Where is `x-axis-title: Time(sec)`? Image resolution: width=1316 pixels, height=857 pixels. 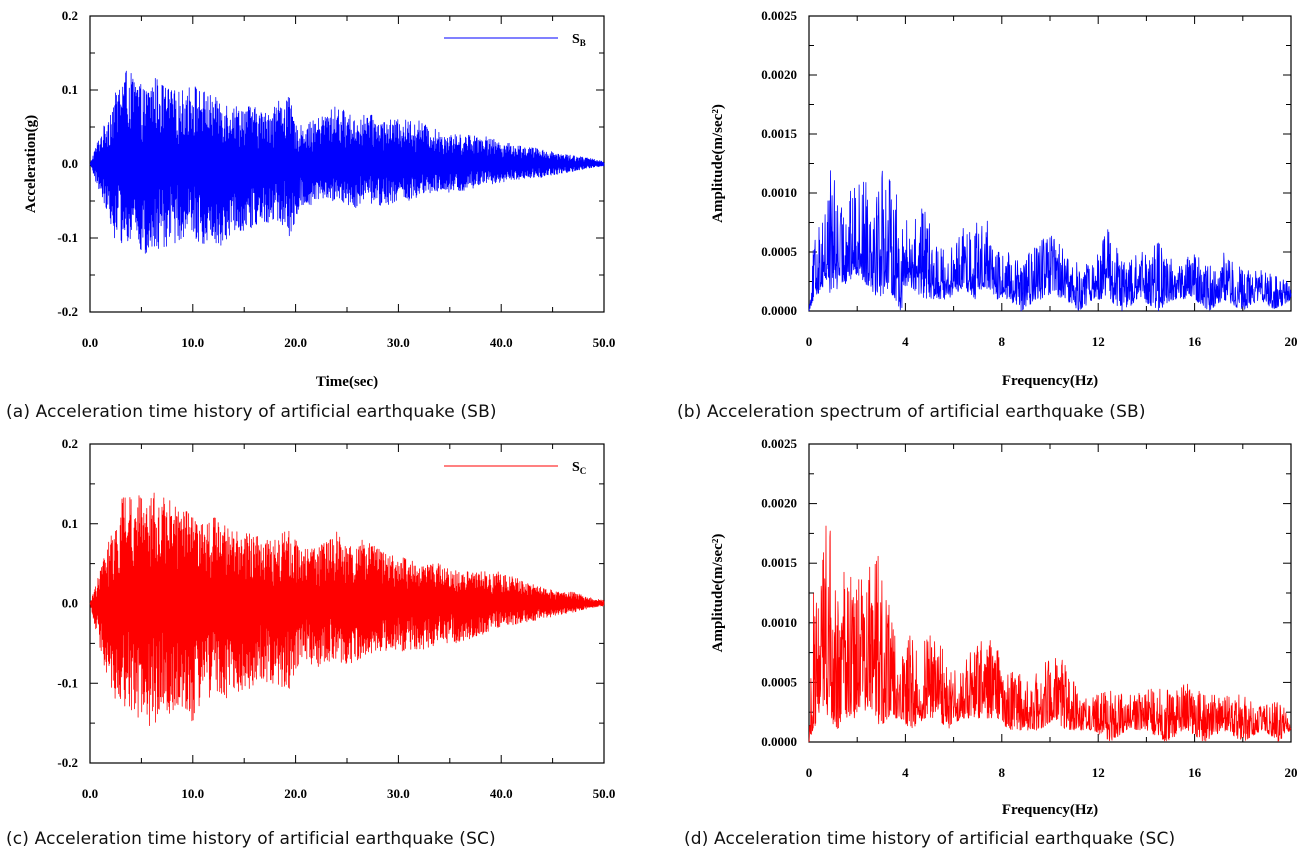
x-axis-title: Time(sec) is located at coordinates (347, 382).